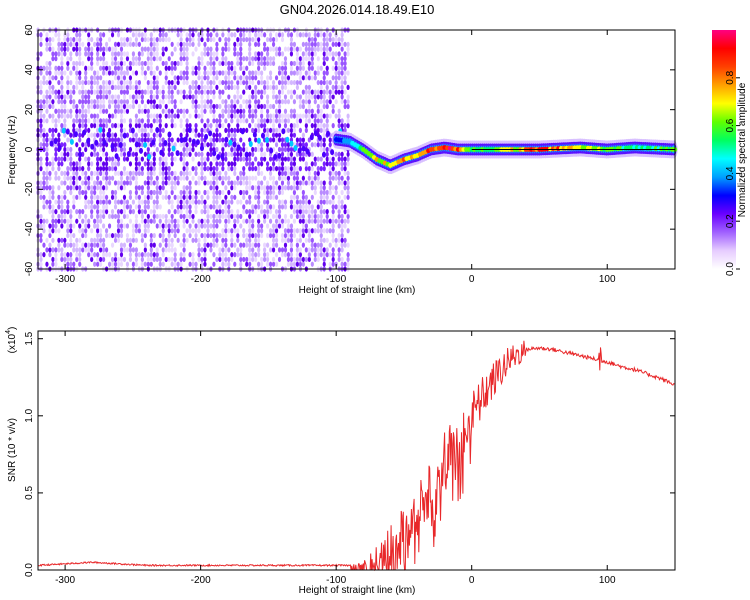  Describe the element at coordinates (12, 150) in the screenshot. I see `spectrogram-ylabel: Frequency (Hz)` at that location.